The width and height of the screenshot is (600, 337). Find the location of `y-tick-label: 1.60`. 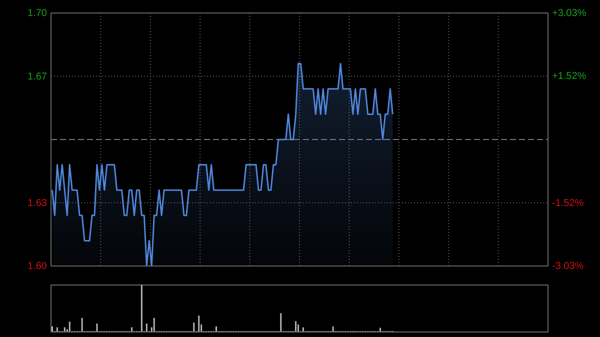

y-tick-label: 1.60 is located at coordinates (38, 266).